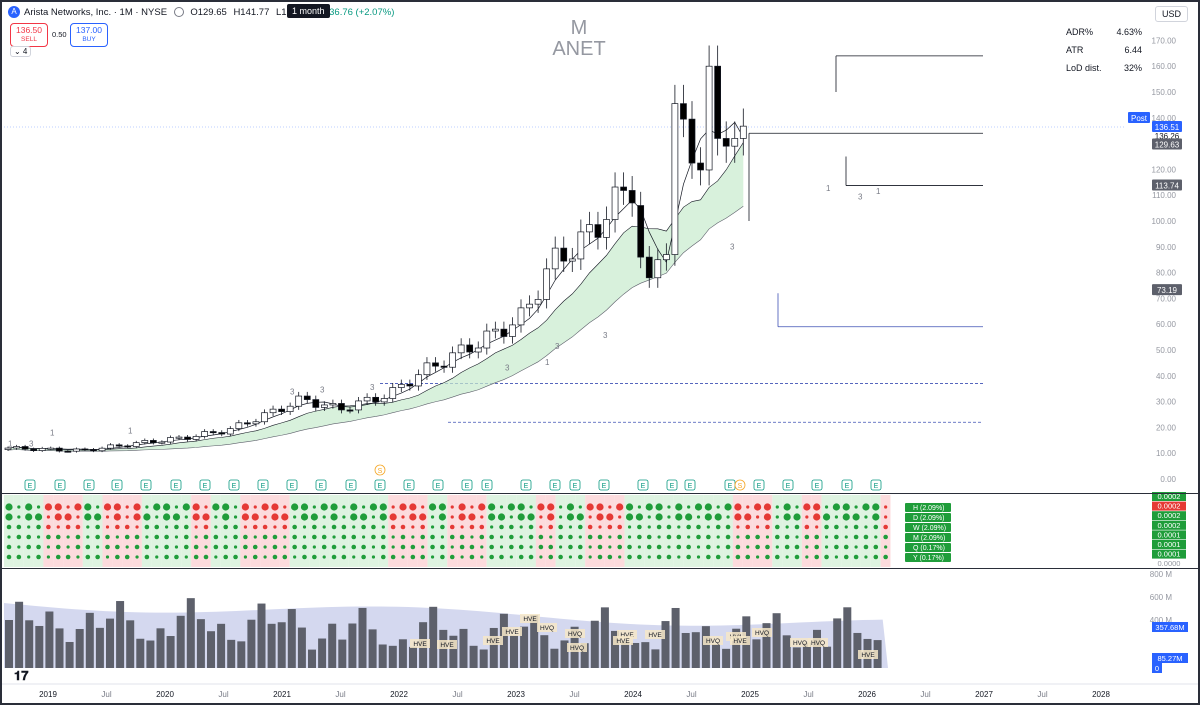  I want to click on indicators-collapse-button: ⌄ 4, so click(21, 51).